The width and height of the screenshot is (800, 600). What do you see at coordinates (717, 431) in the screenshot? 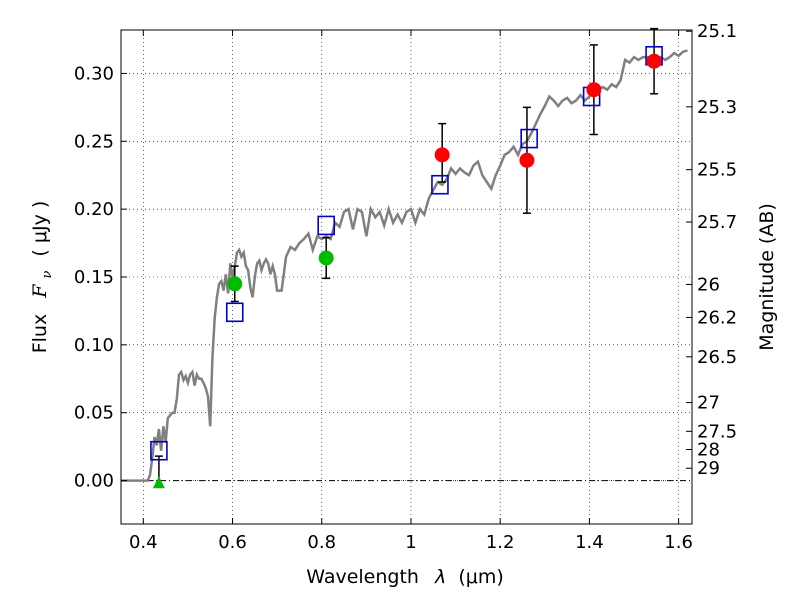
I see `y2-tick-label: 27.5` at bounding box center [717, 431].